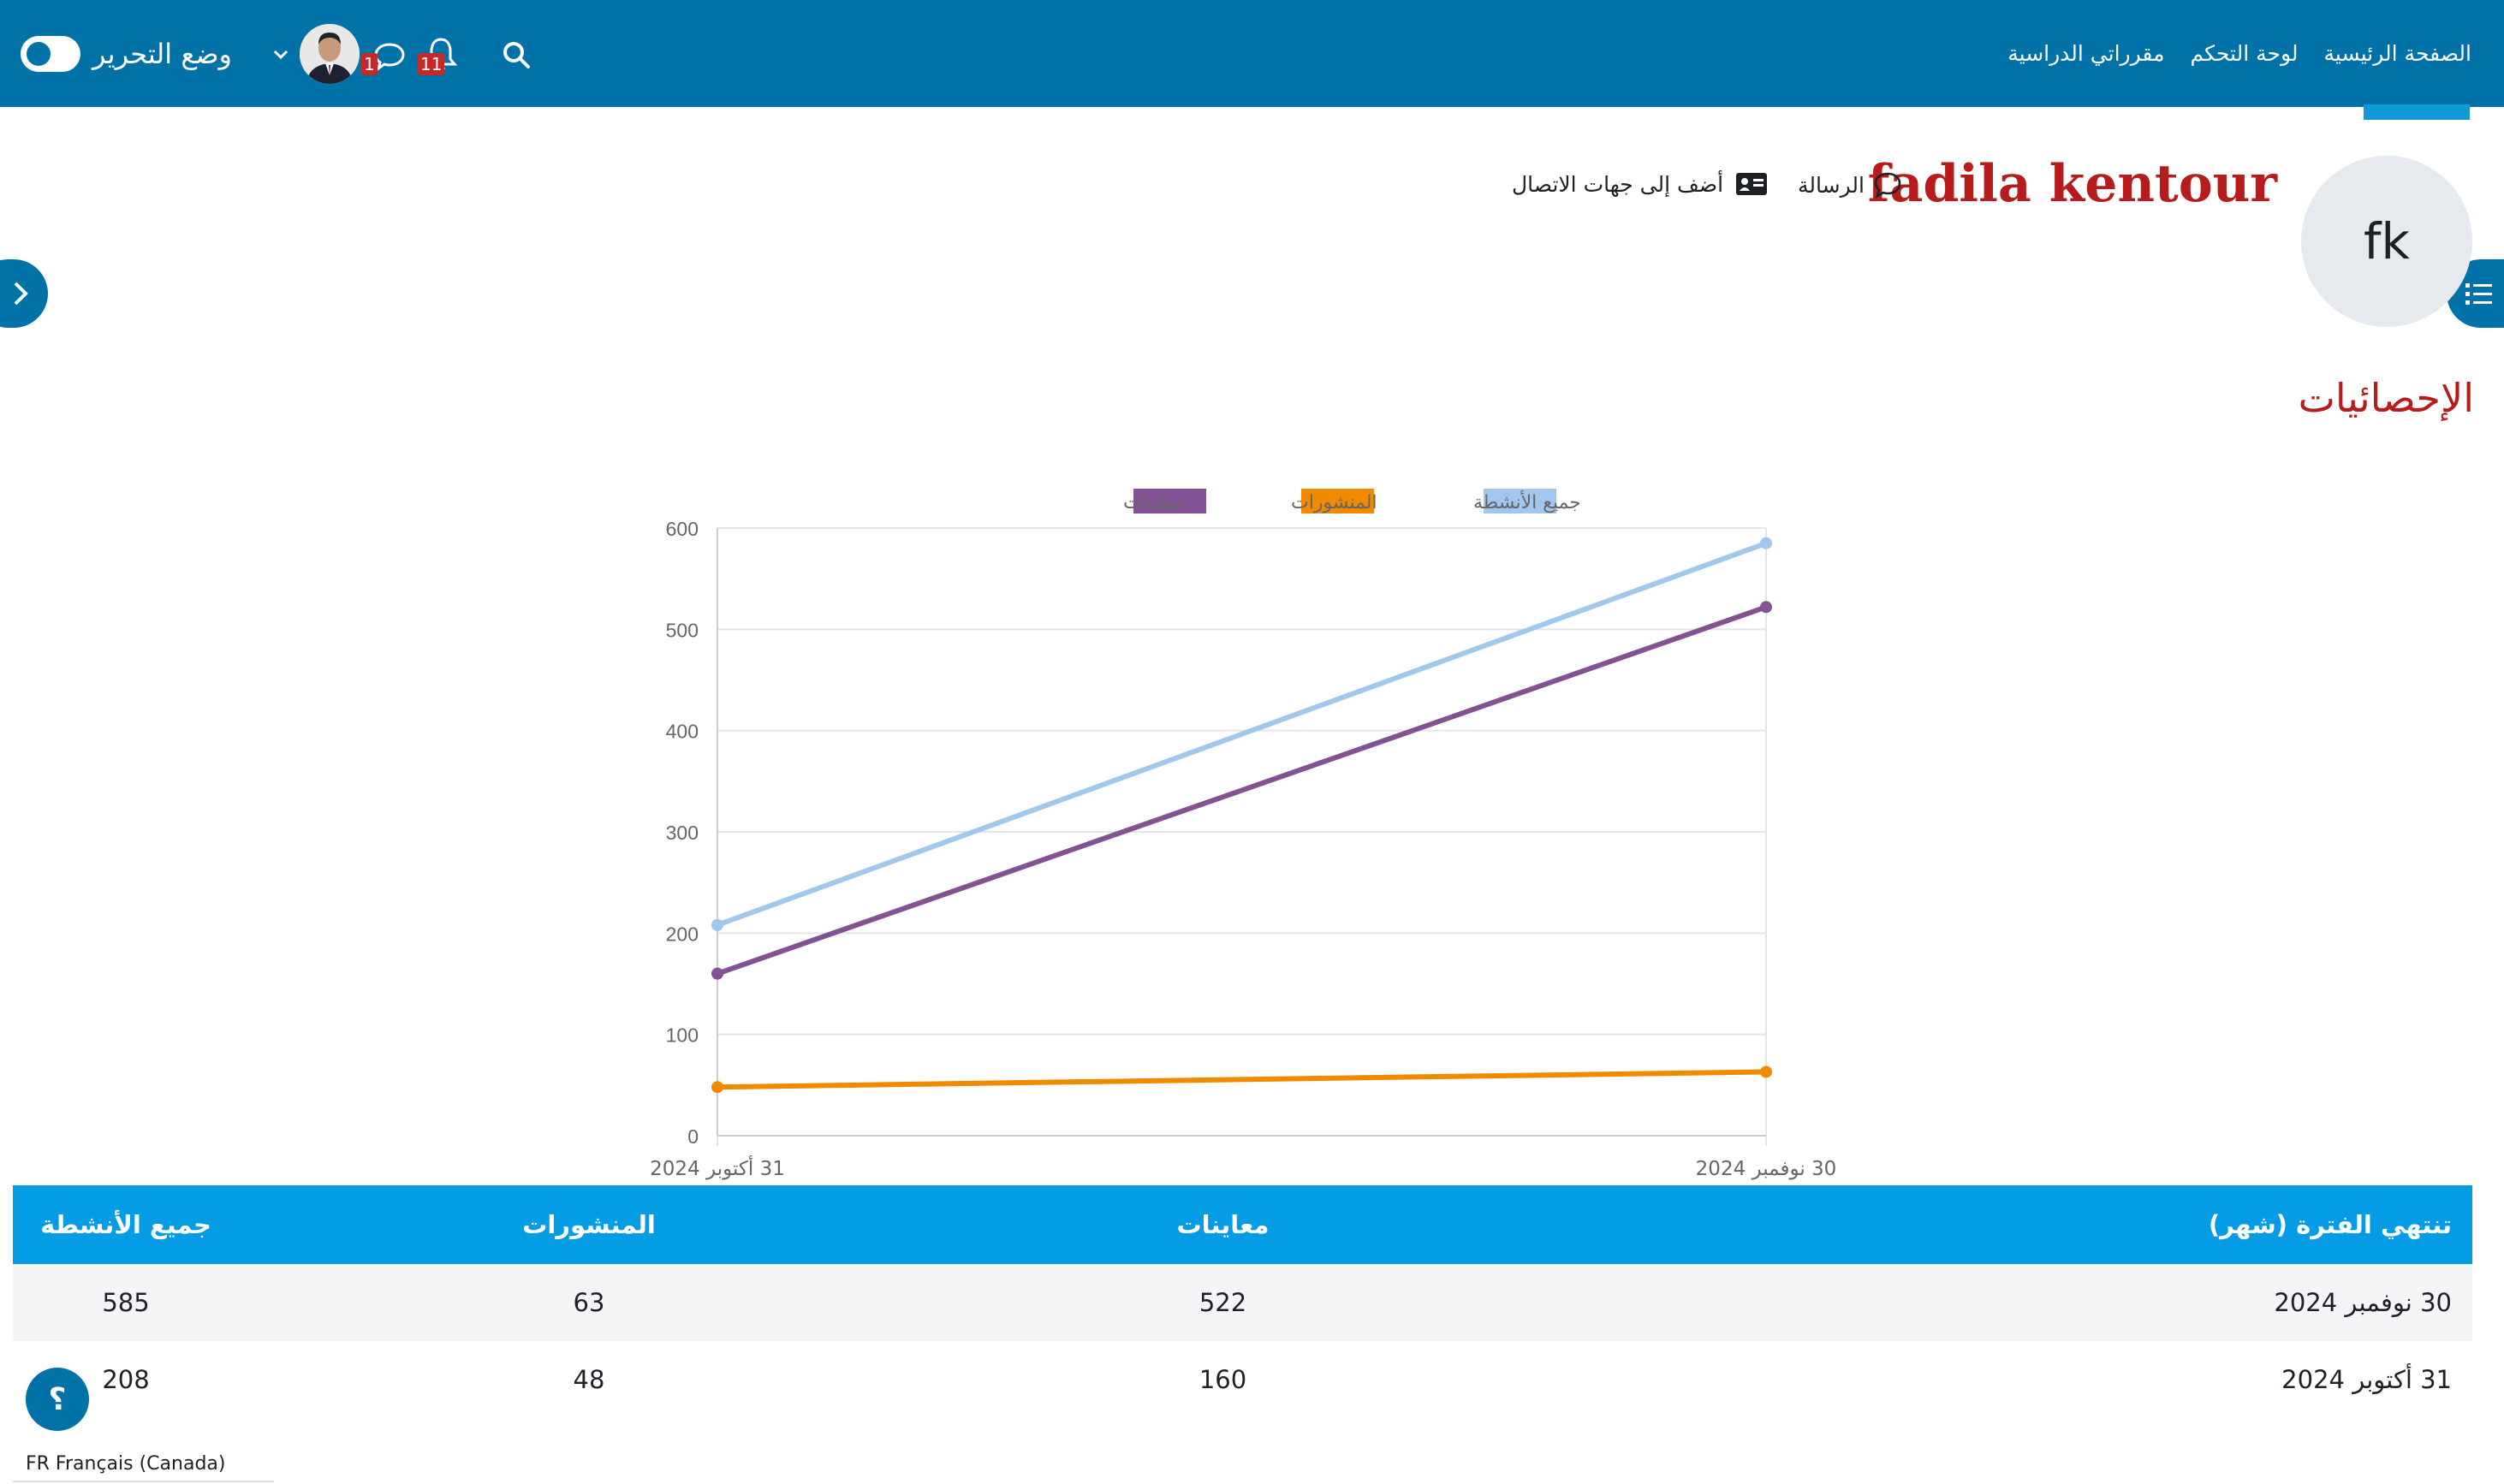  I want to click on edit-mode-toggle, so click(50, 54).